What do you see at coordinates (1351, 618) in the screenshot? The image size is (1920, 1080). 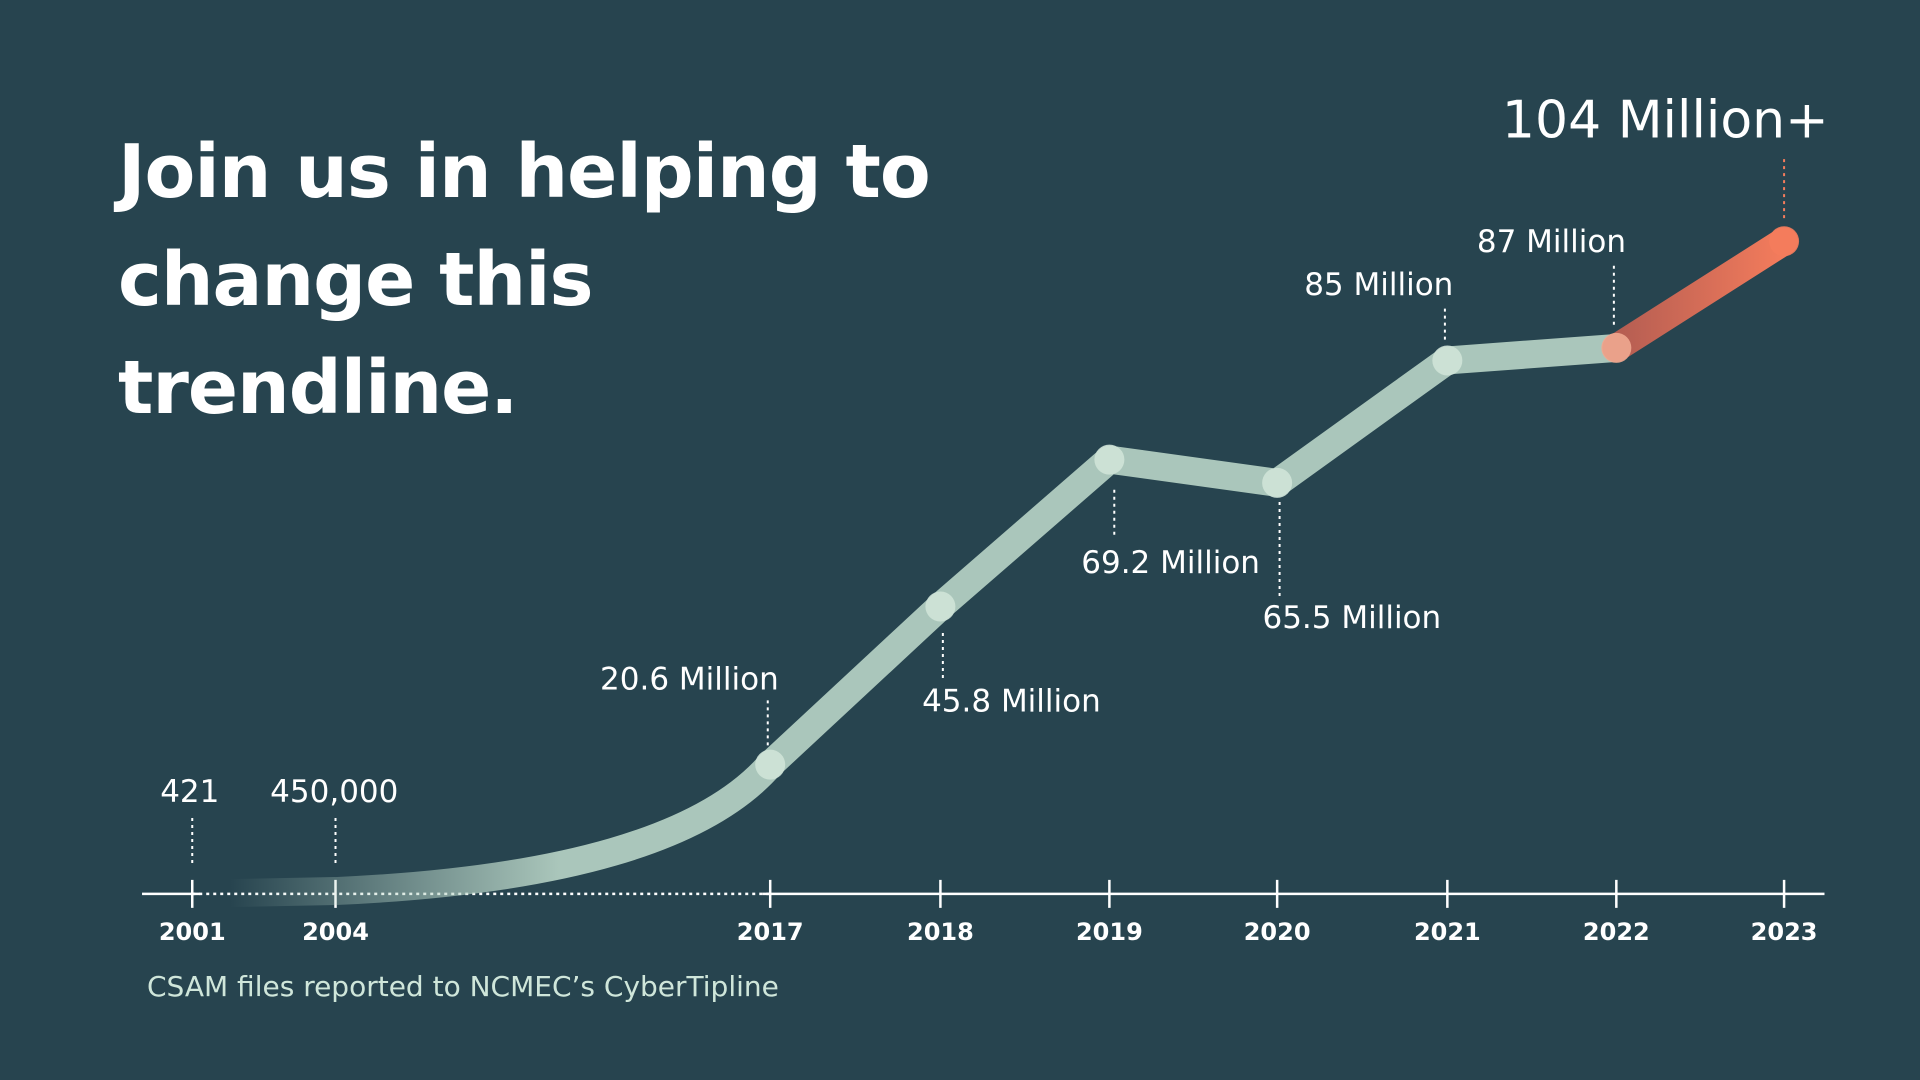 I see `value-label: 65.5 Million` at bounding box center [1351, 618].